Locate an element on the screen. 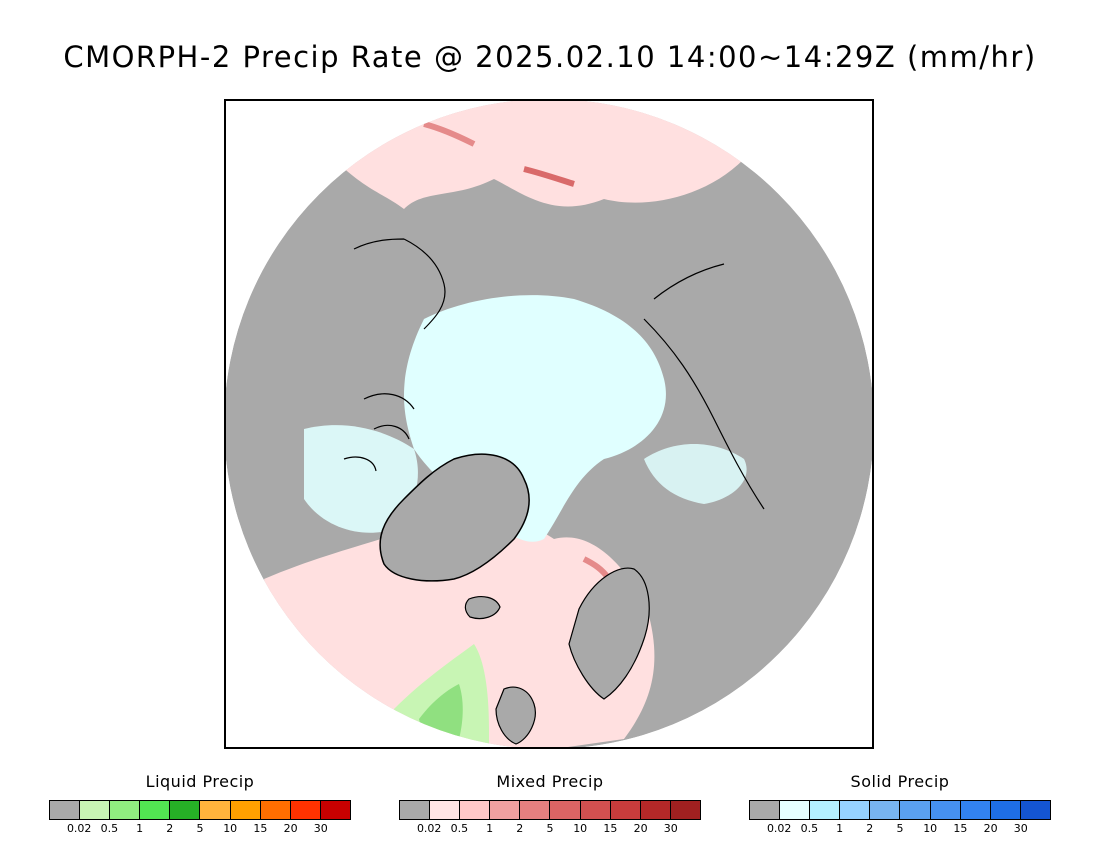 This screenshot has width=1100, height=850. solid-legend-title: Solid Precip is located at coordinates (900, 781).